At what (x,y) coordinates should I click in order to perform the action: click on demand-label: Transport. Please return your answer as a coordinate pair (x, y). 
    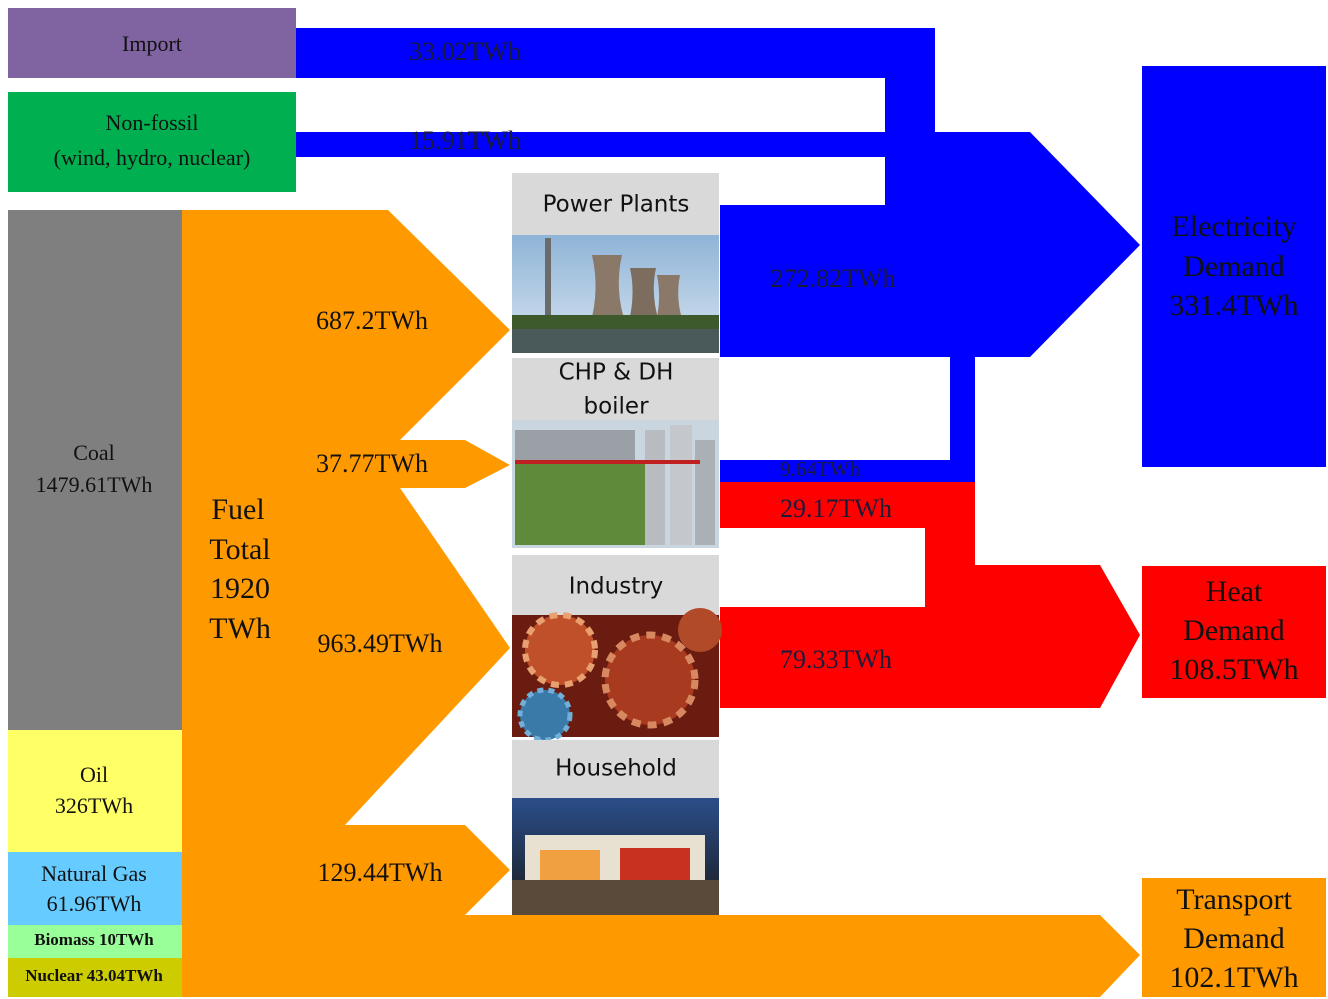
    Looking at the image, I should click on (1234, 899).